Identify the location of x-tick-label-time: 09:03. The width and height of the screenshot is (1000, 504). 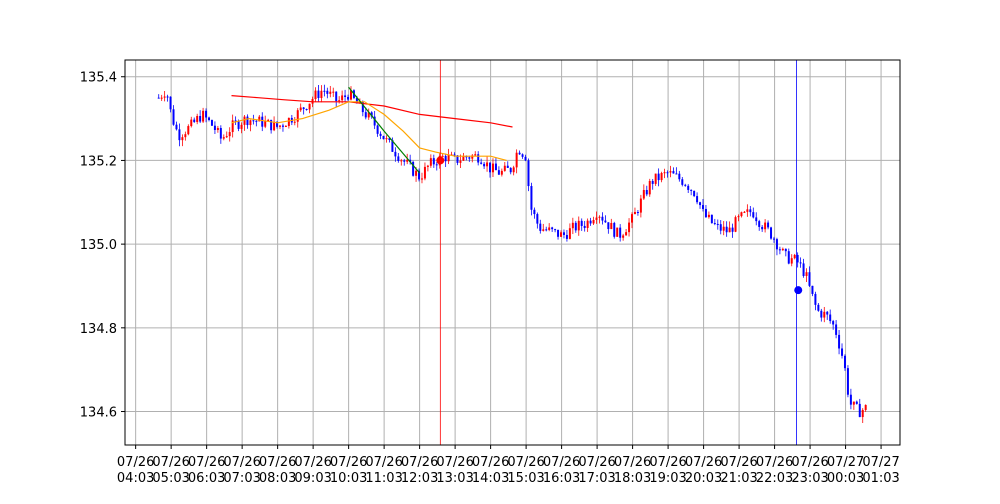
(312, 478).